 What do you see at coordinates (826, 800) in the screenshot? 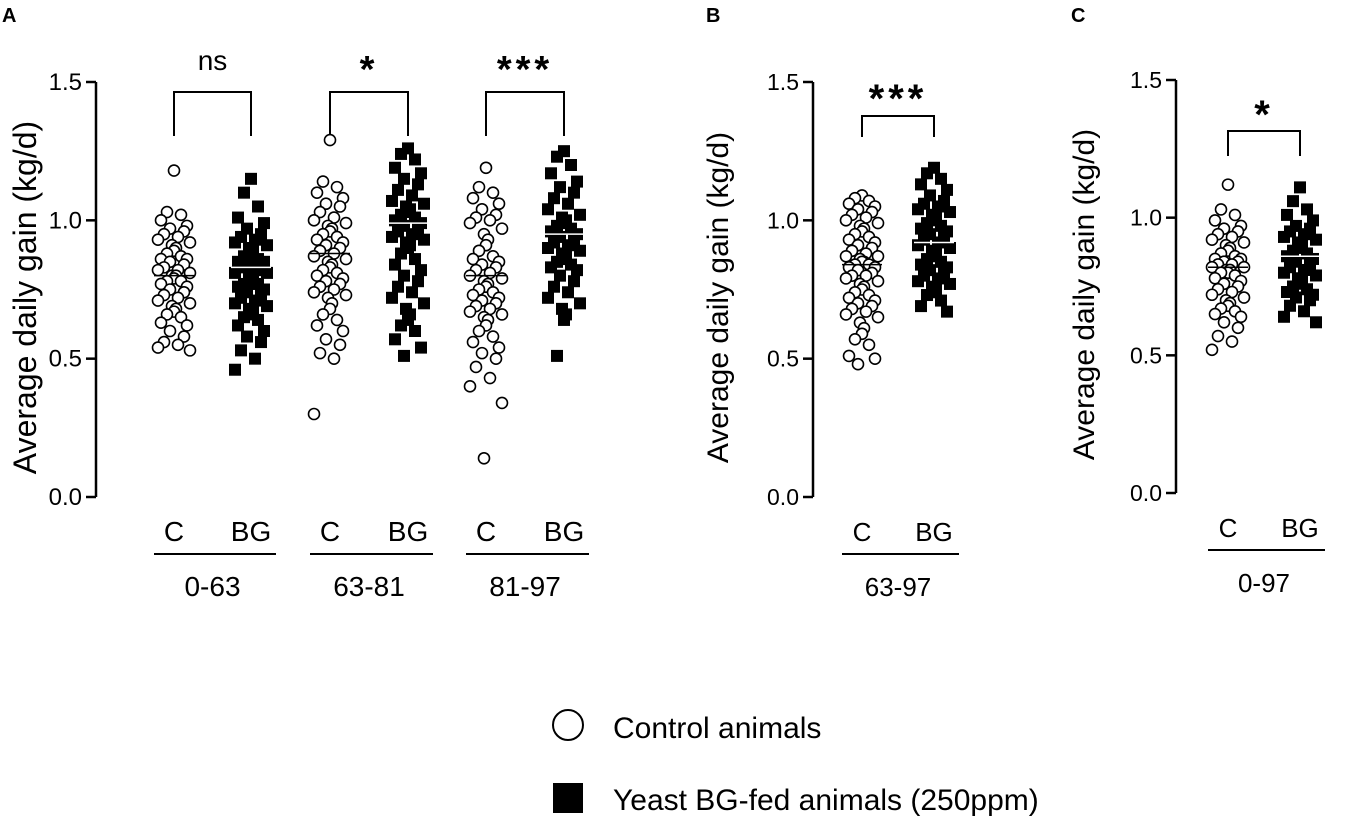
I see `legend-treated-label: Yeast BG-fed animals (250ppm)` at bounding box center [826, 800].